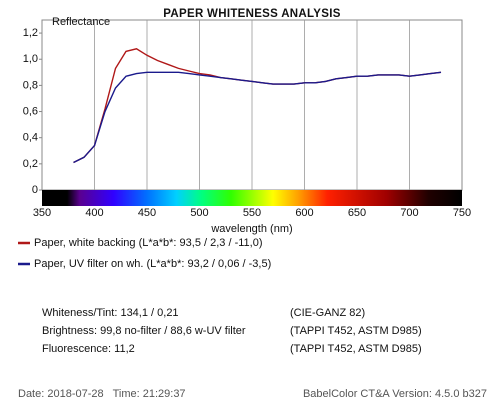 The height and width of the screenshot is (405, 500). Describe the element at coordinates (30, 85) in the screenshot. I see `y-tick-label: 0,8` at that location.